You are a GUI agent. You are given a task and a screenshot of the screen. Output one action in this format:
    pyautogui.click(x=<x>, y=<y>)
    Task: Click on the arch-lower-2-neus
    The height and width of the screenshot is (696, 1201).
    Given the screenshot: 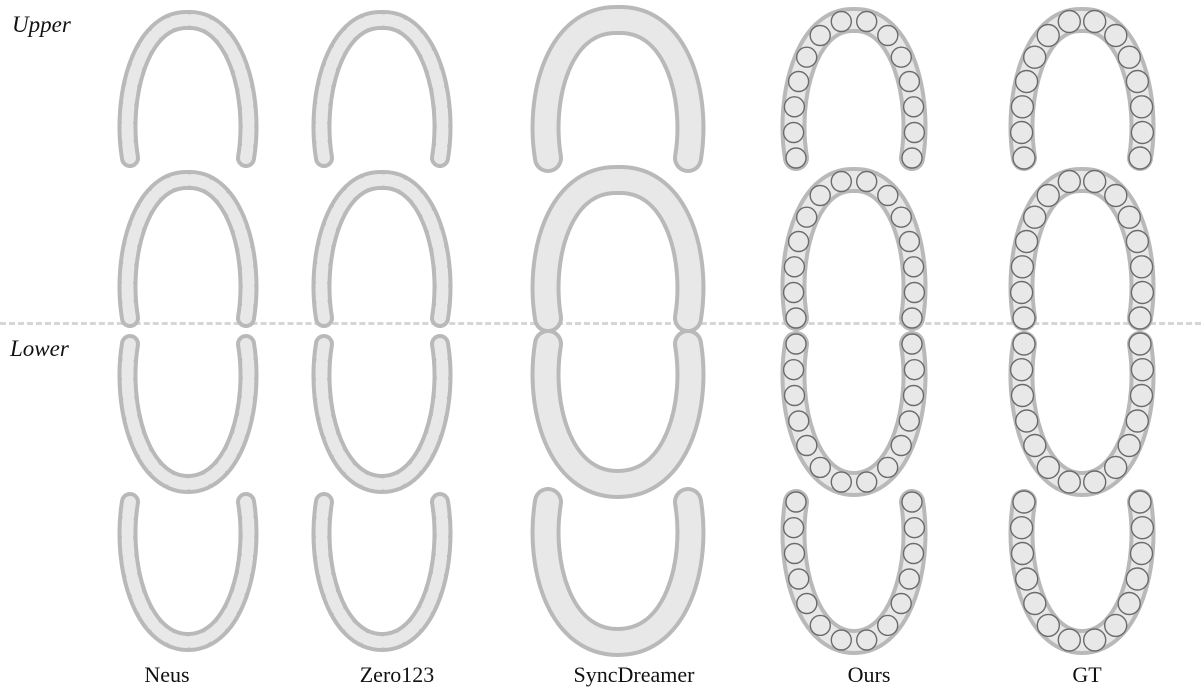 What is the action you would take?
    pyautogui.click(x=188, y=572)
    